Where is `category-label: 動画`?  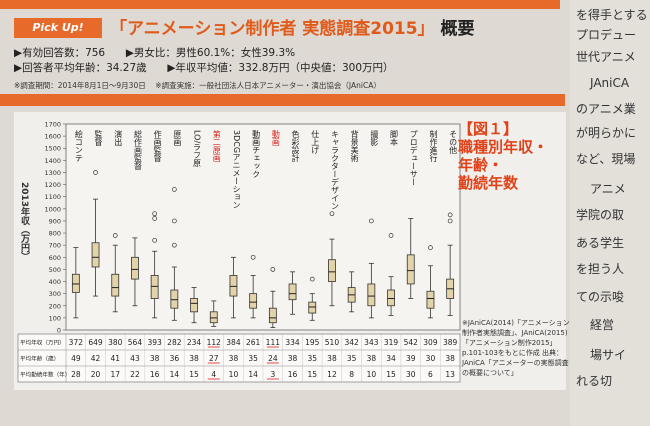
category-label: 動画 is located at coordinates (275, 138).